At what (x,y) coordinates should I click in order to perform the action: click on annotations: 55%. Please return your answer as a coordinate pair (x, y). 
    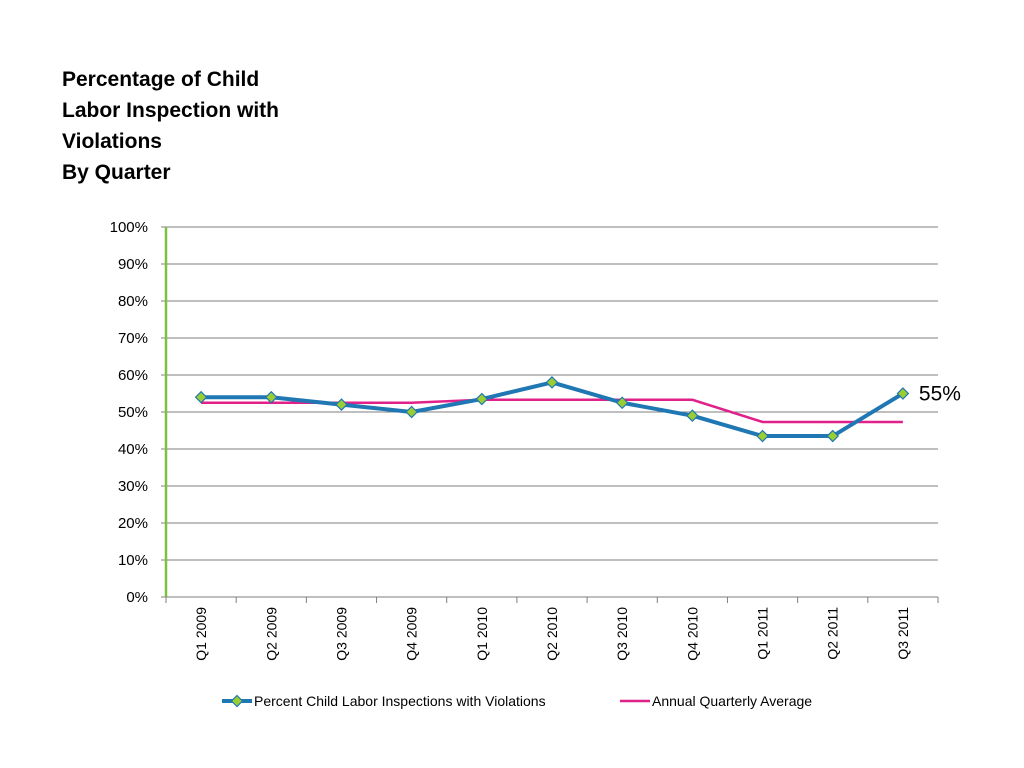
    Looking at the image, I should click on (940, 394).